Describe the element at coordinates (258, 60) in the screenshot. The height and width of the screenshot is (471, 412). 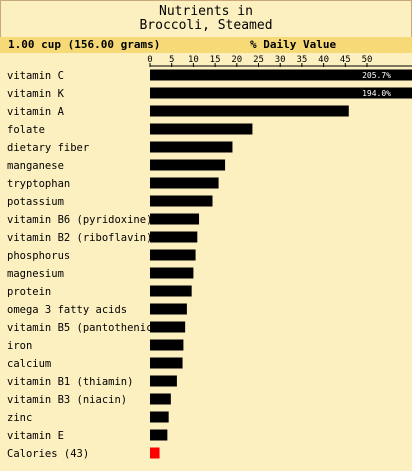
I see `x-tick-label: 25` at that location.